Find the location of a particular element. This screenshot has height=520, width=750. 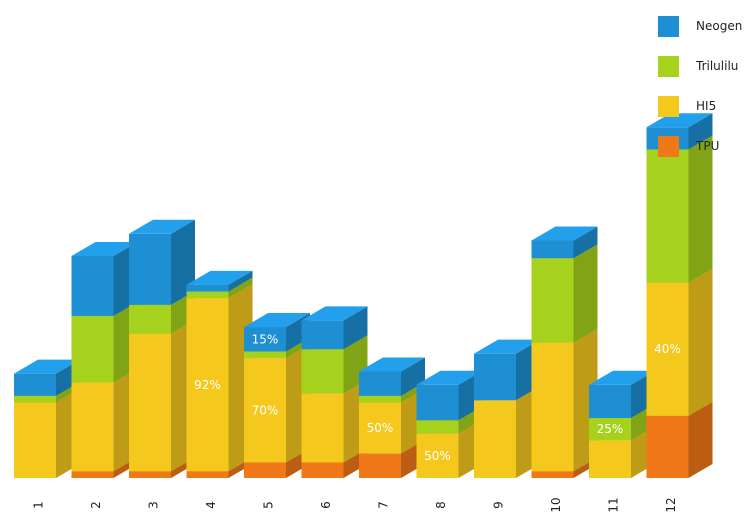

bar-hi5-5-front is located at coordinates (265, 410).